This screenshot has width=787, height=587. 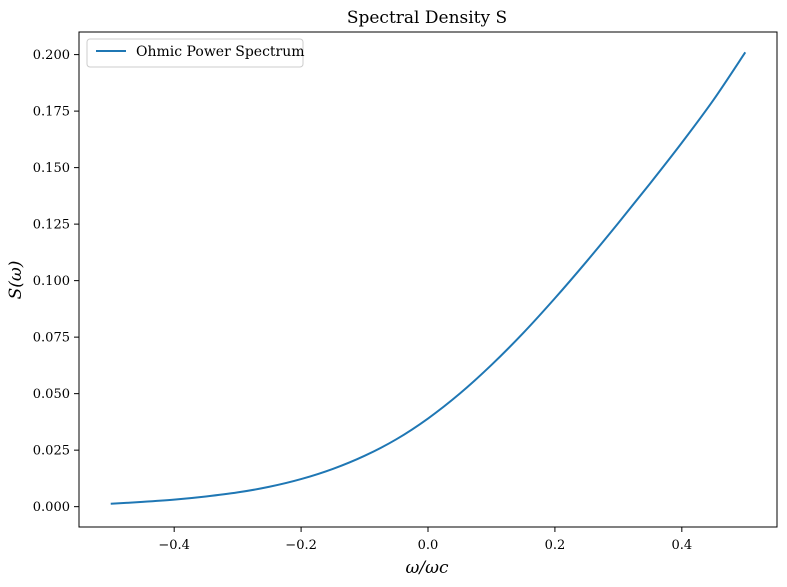 I want to click on x-axis-label: ω/ωc, so click(x=427, y=568).